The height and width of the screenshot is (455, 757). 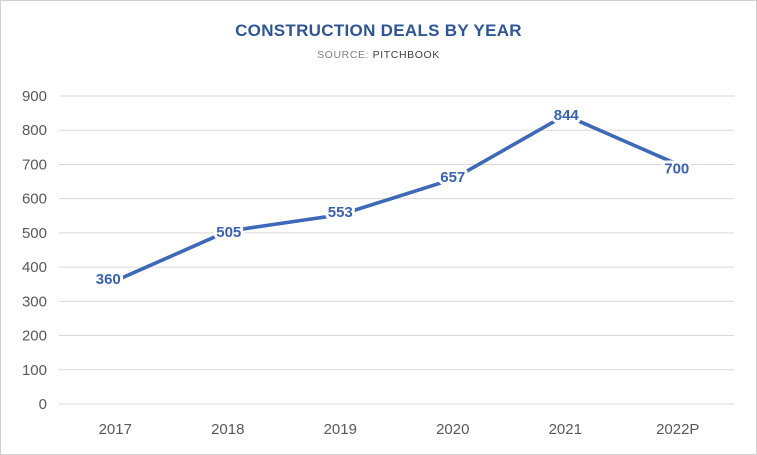 I want to click on y-axis-tick-label: 900, so click(x=34, y=96).